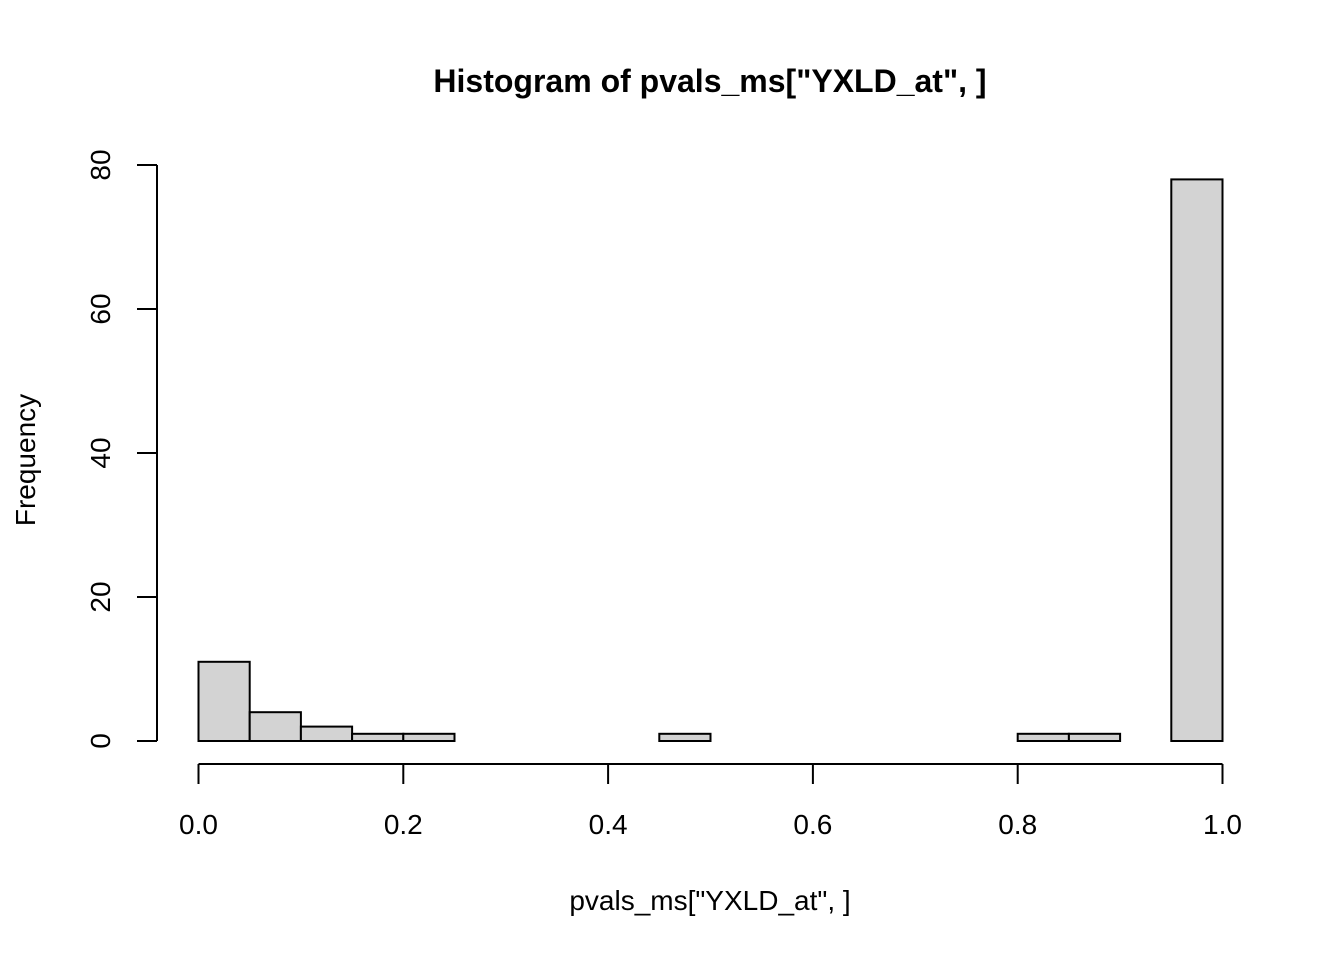  I want to click on x-tick-label-5: 1.0, so click(1222, 824).